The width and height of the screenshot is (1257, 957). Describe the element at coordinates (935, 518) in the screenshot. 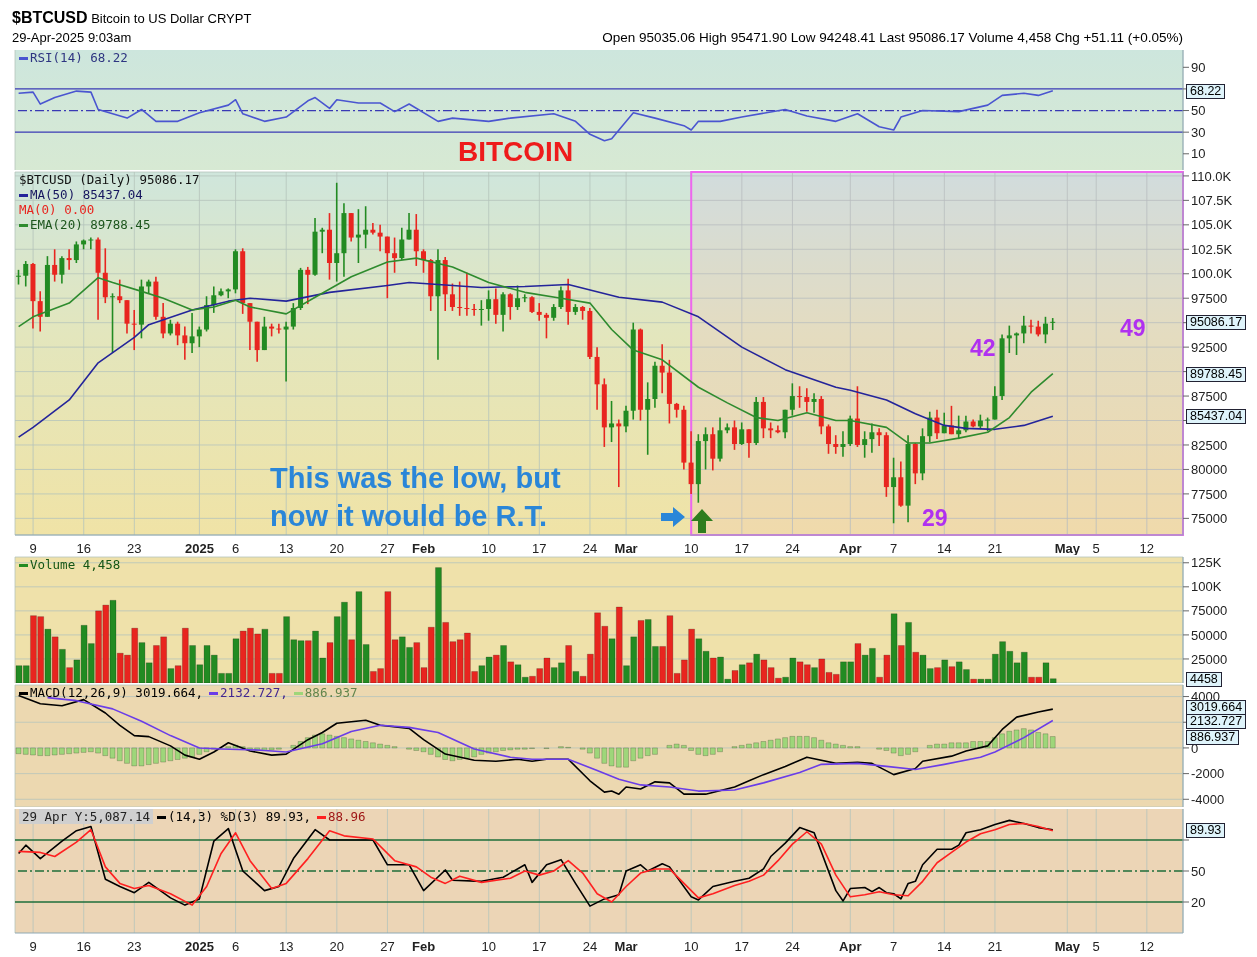

I see `annotation: 29` at that location.